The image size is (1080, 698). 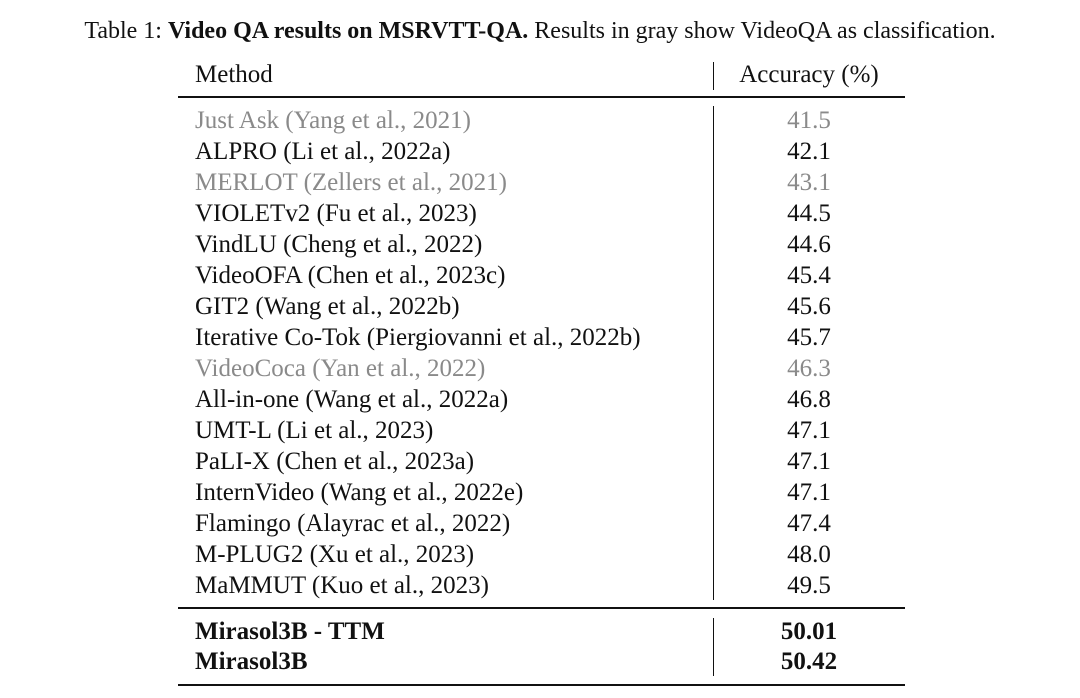 What do you see at coordinates (350, 275) in the screenshot?
I see `method-cell: VideoOFA (Chen et al., 2023c)` at bounding box center [350, 275].